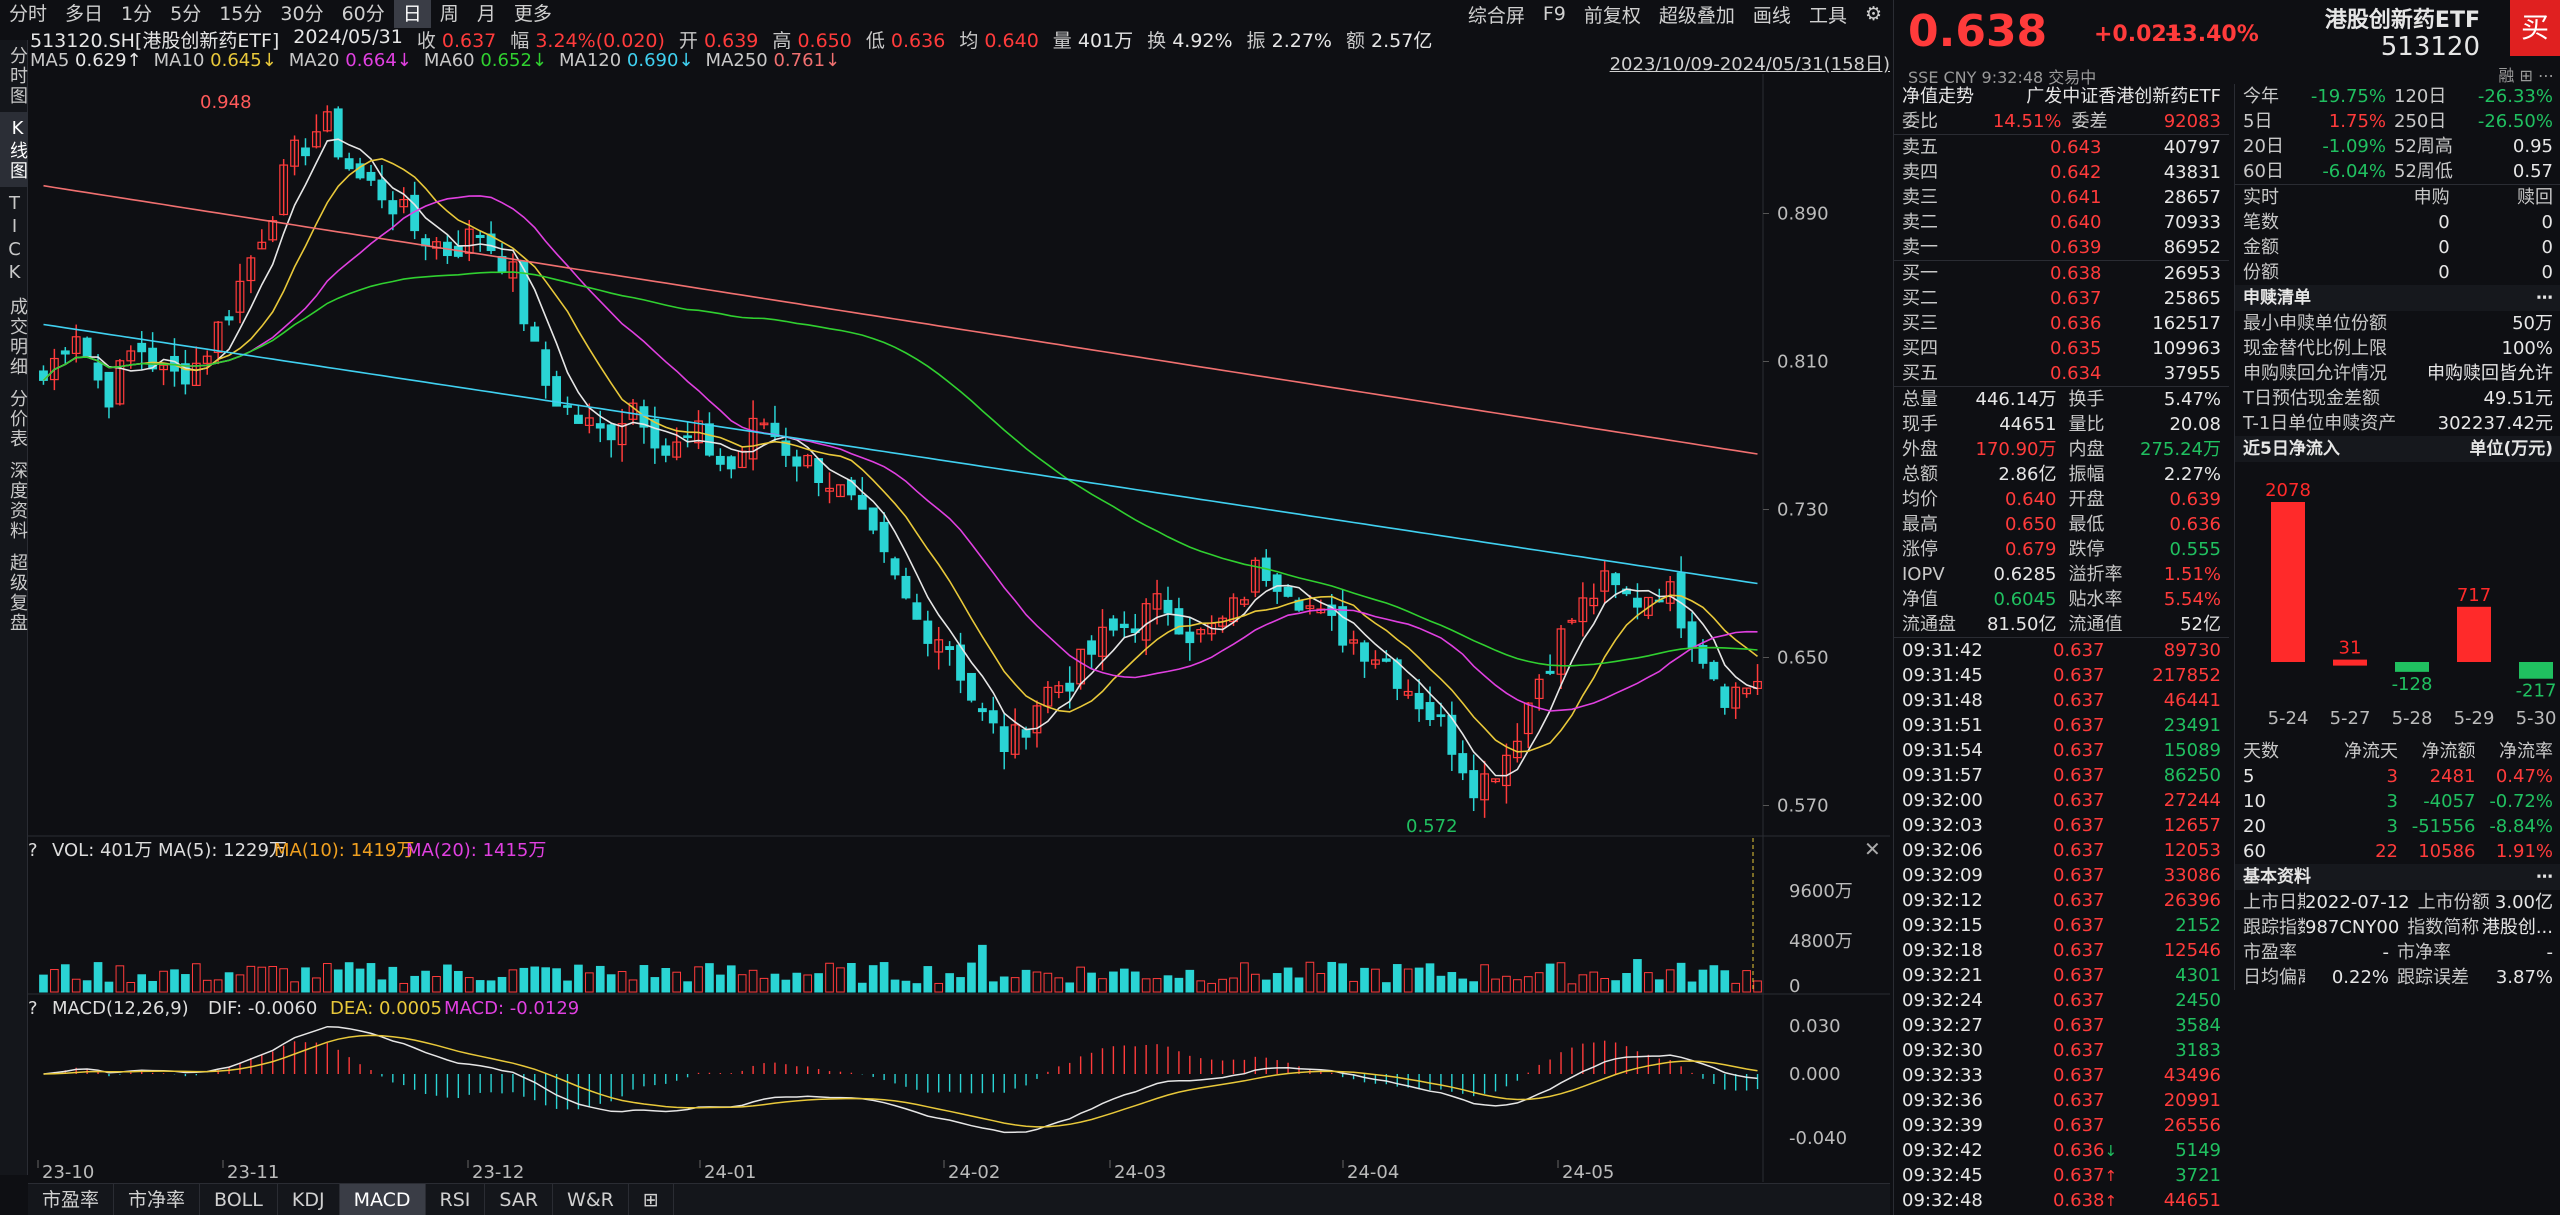 The width and height of the screenshot is (2560, 1215). I want to click on indicator-tab: 市盈率, so click(71, 1199).